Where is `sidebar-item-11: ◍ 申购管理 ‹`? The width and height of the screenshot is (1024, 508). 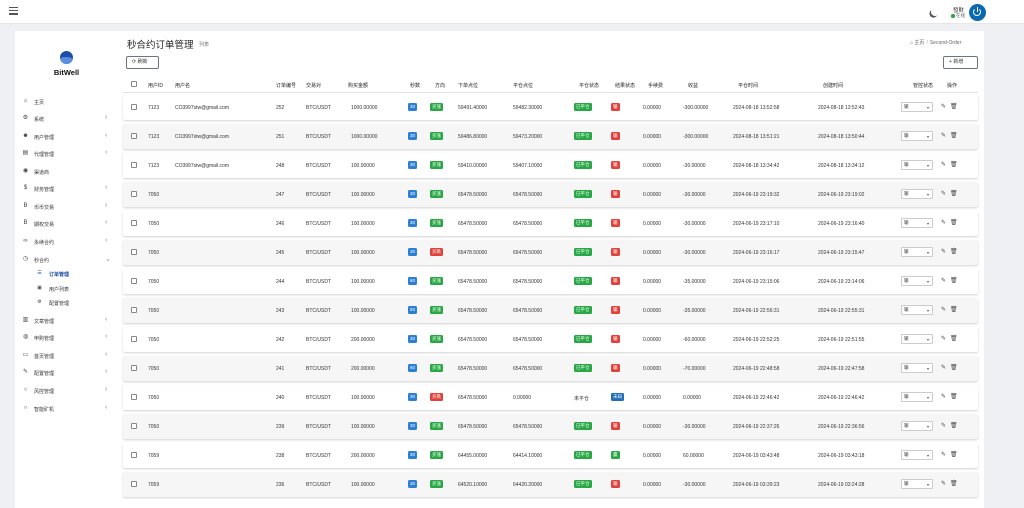 sidebar-item-11: ◍ 申购管理 ‹ is located at coordinates (66, 338).